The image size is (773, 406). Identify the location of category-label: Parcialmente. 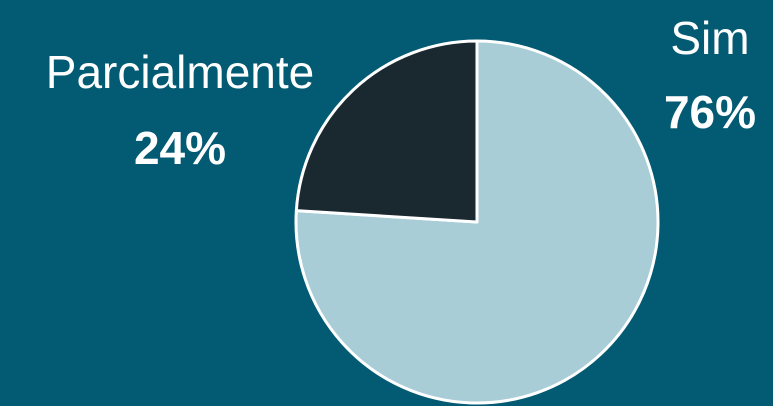
(180, 72).